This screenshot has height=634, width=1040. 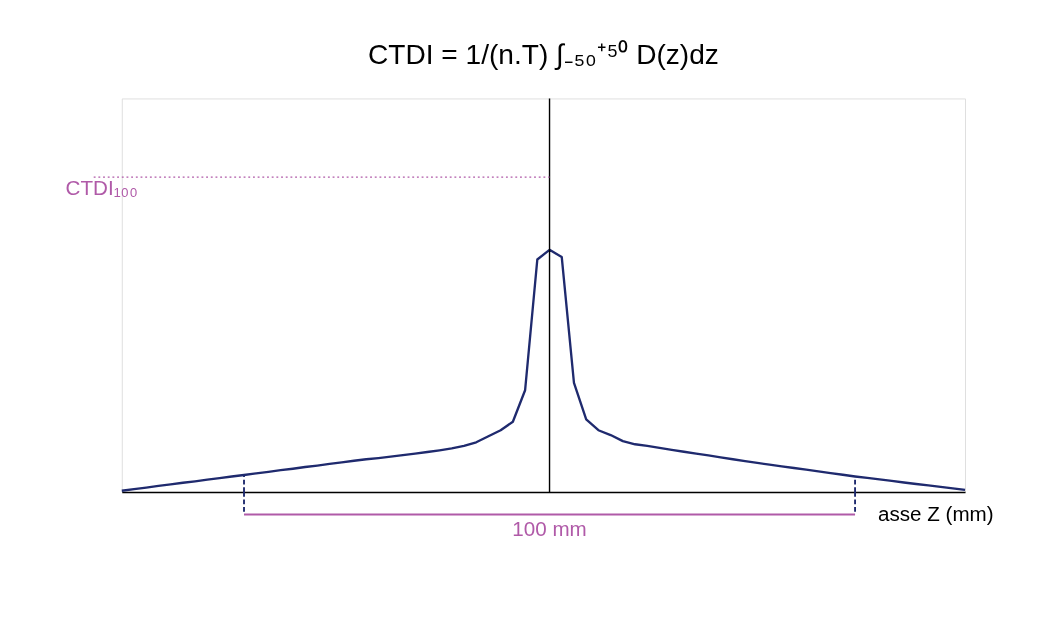 What do you see at coordinates (549, 528) in the screenshot?
I see `text: 100 mm` at bounding box center [549, 528].